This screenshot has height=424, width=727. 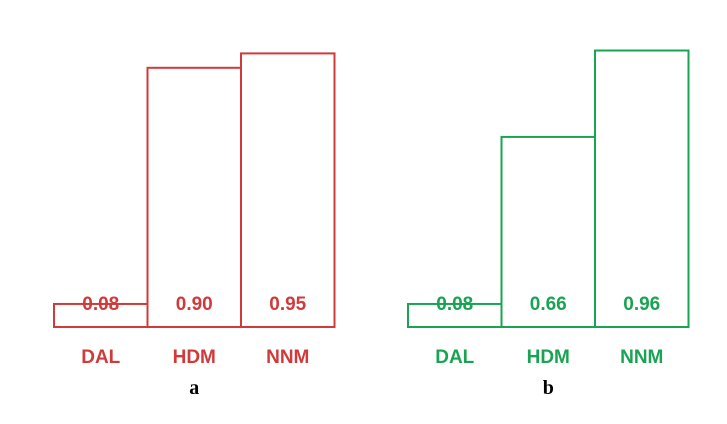 What do you see at coordinates (548, 388) in the screenshot?
I see `panel-label-b: b` at bounding box center [548, 388].